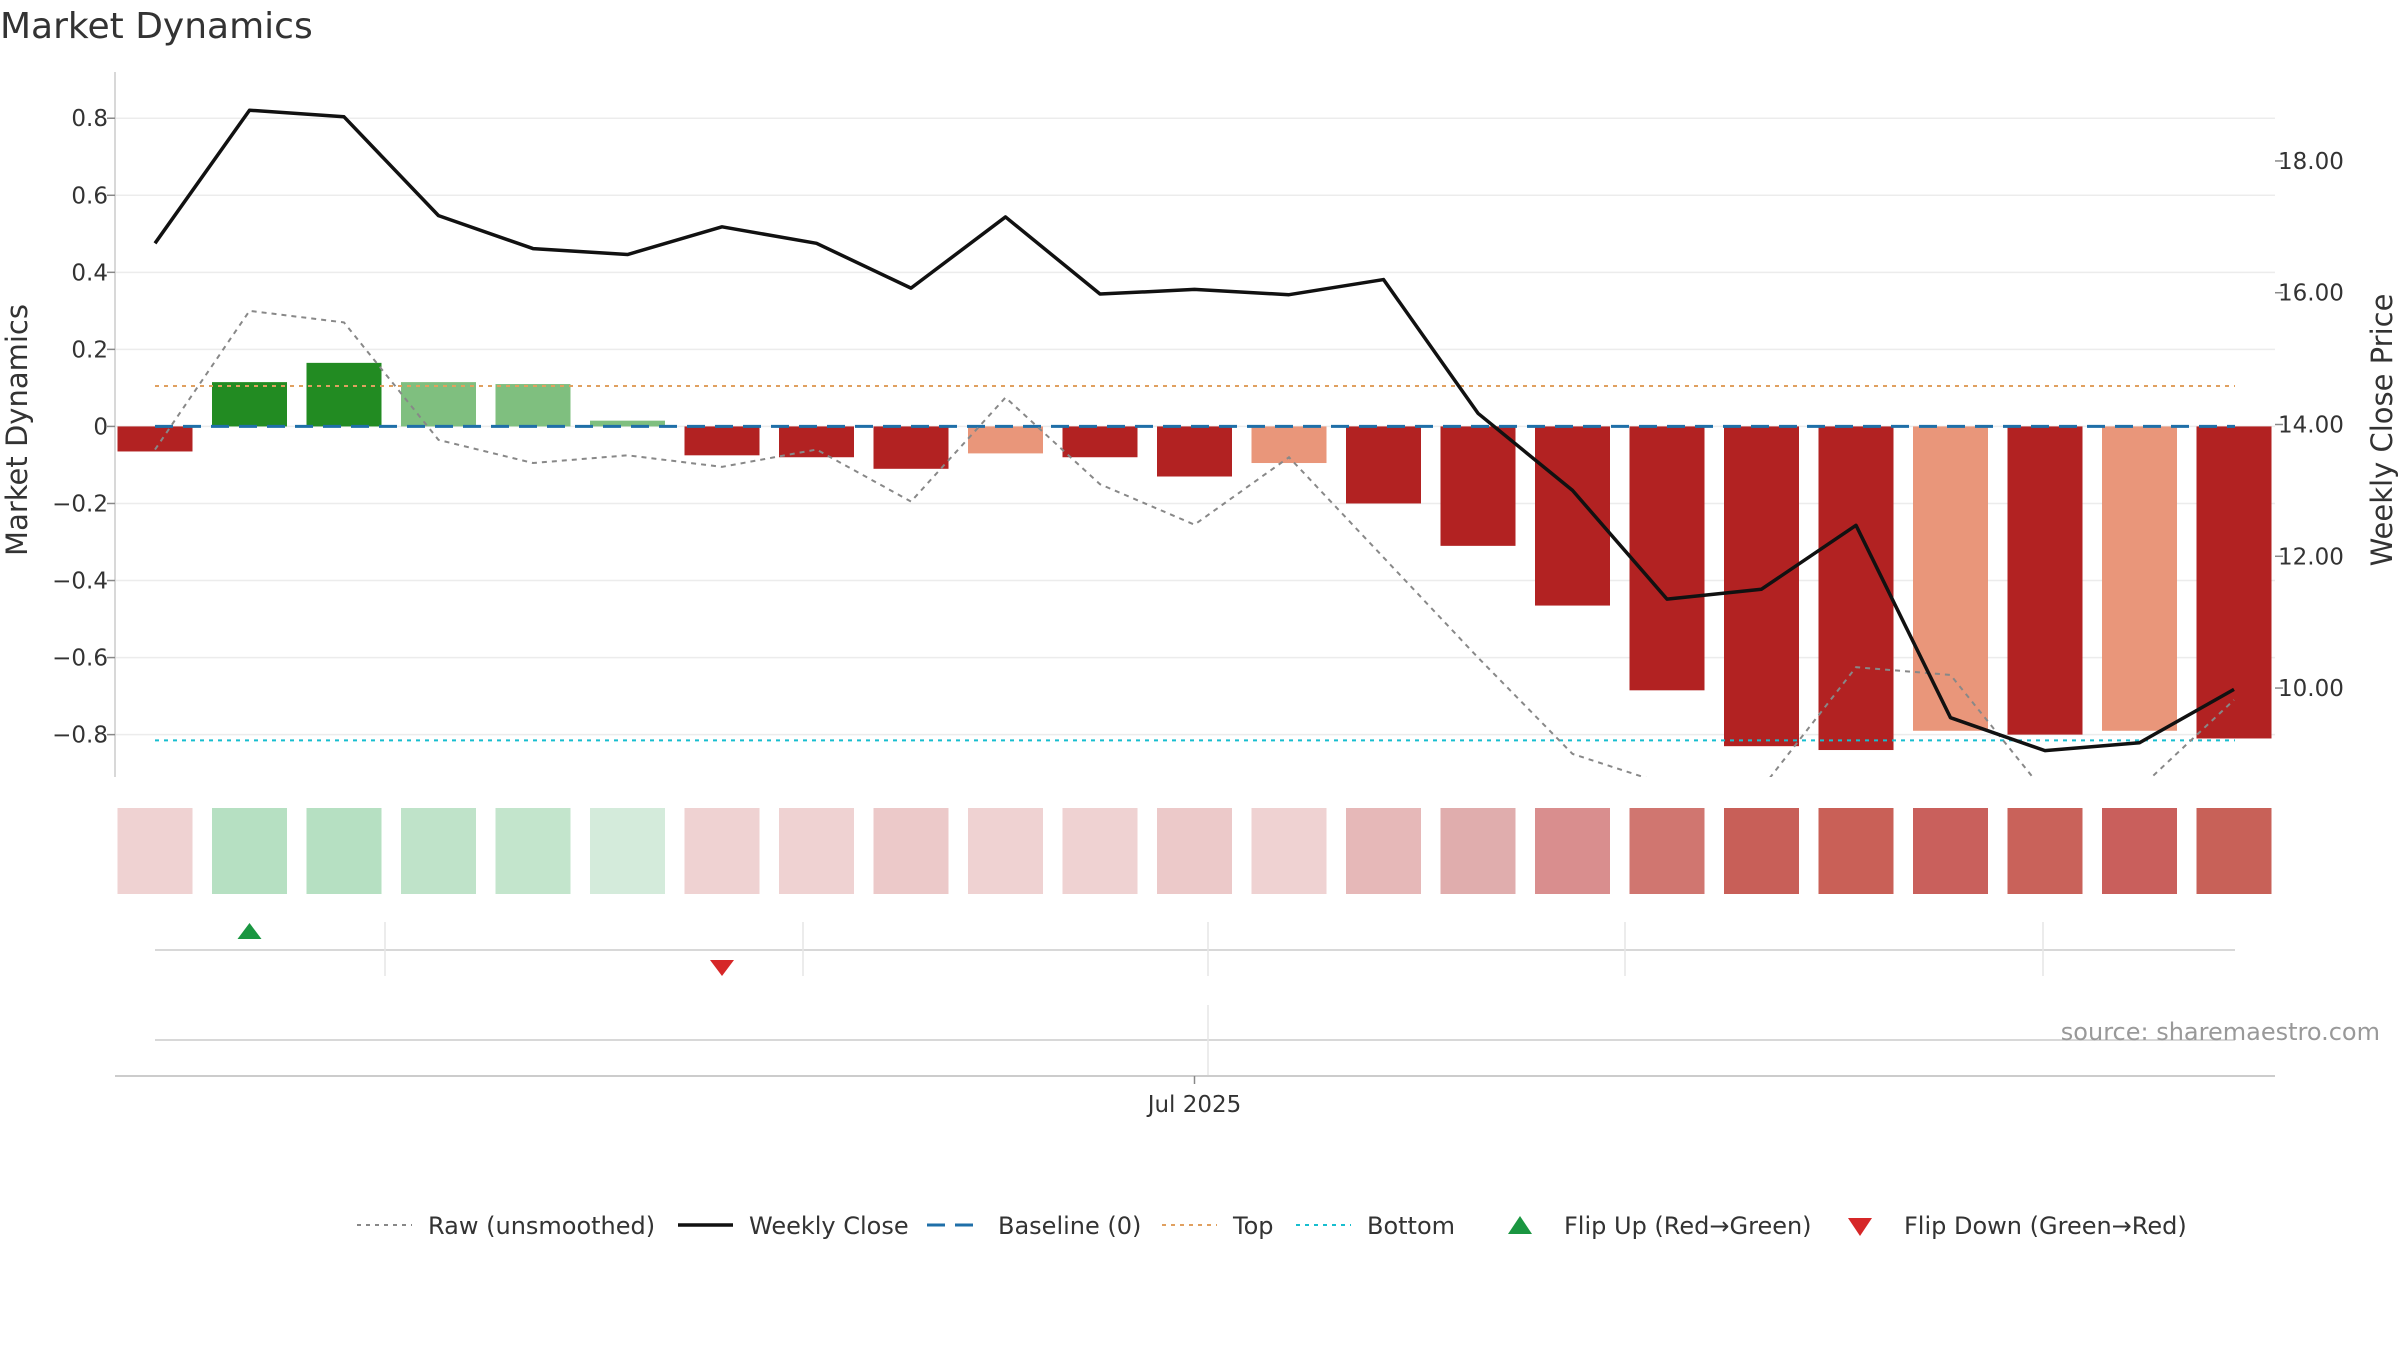  I want to click on legend-label: Bottom, so click(1411, 1226).